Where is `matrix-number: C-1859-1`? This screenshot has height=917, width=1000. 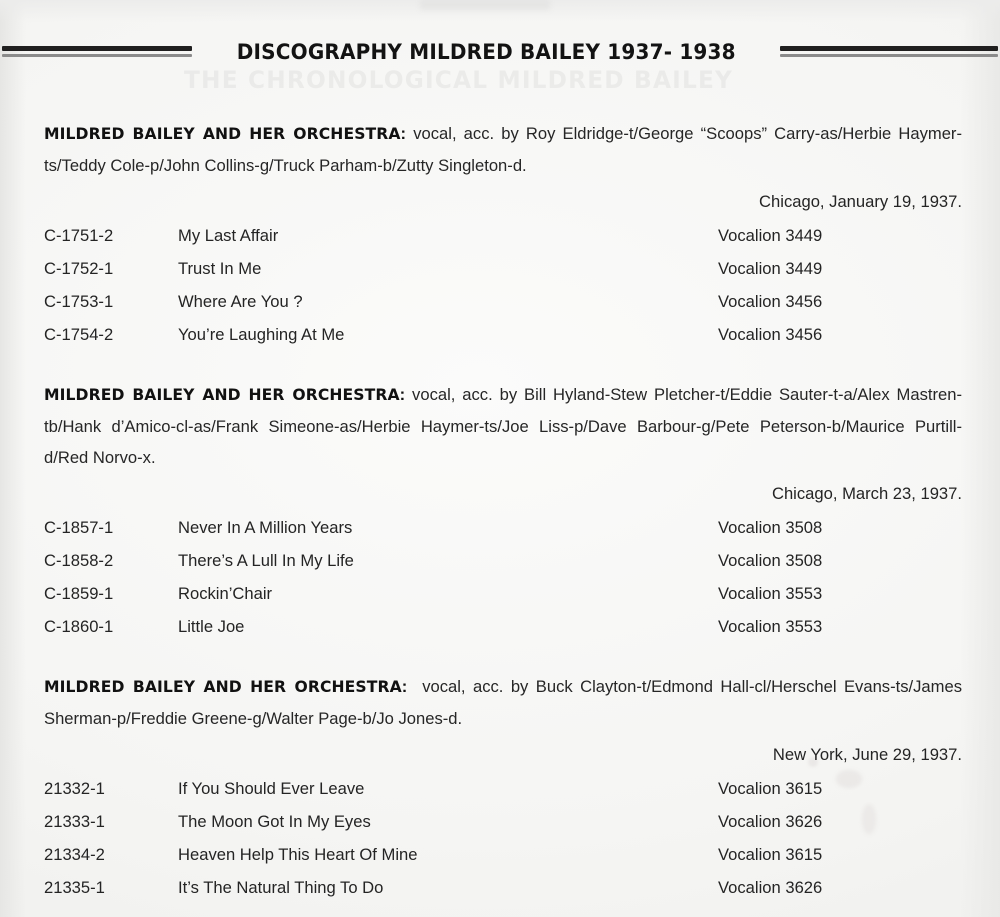
matrix-number: C-1859-1 is located at coordinates (79, 593).